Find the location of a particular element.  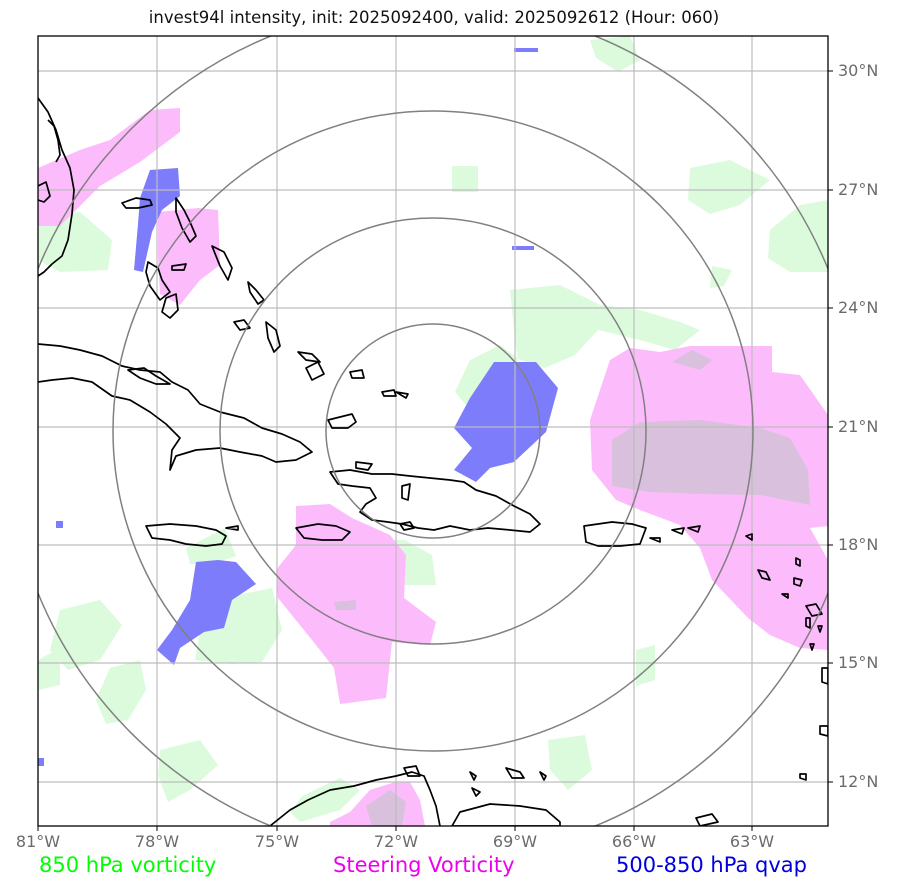

y-tick-label: 21°N is located at coordinates (858, 426).